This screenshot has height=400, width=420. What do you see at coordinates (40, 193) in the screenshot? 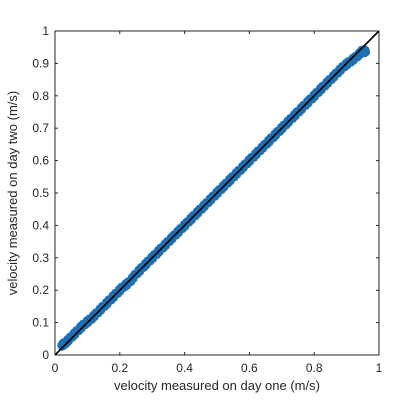
I see `y-tick-label: 0.5` at bounding box center [40, 193].